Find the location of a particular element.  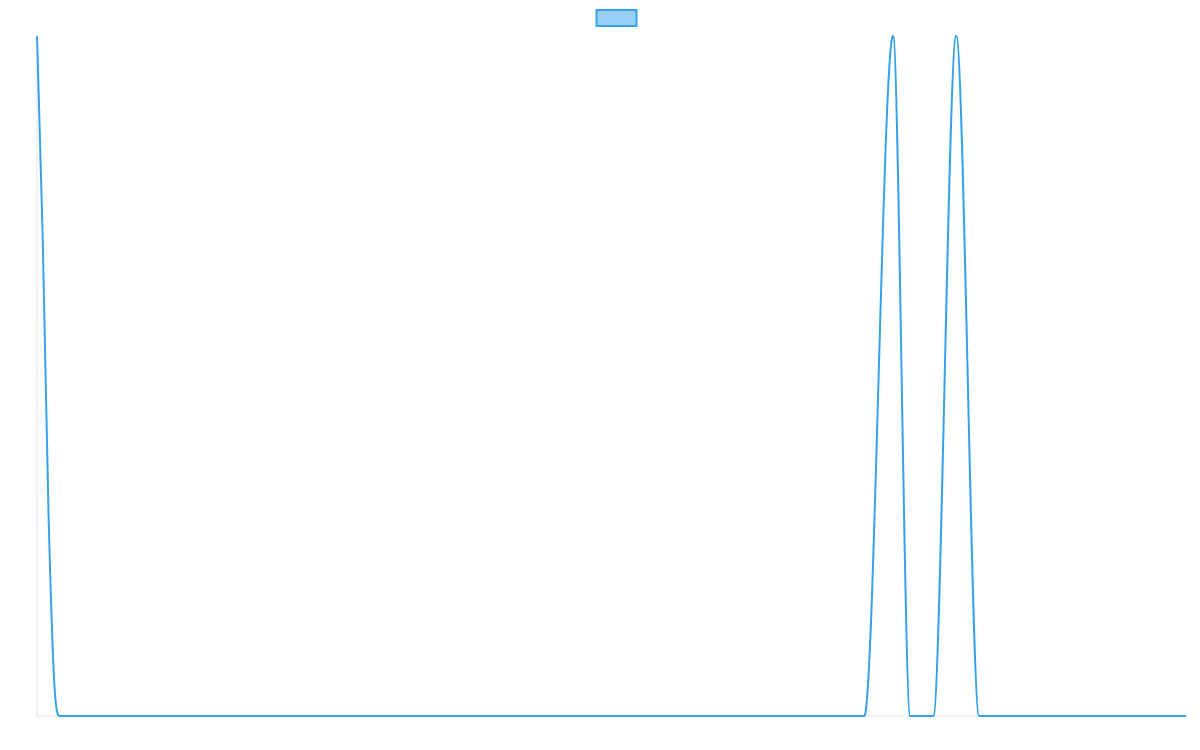

legend-swatch is located at coordinates (616, 18).